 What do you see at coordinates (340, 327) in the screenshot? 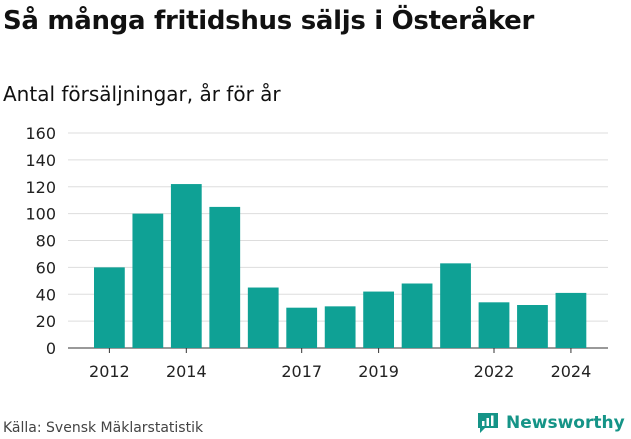
I see `bar-2018` at bounding box center [340, 327].